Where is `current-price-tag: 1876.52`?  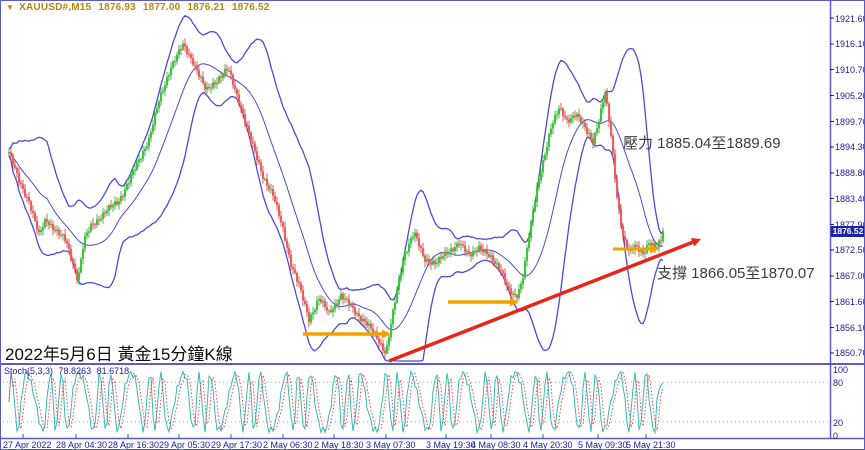
current-price-tag: 1876.52 is located at coordinates (847, 231).